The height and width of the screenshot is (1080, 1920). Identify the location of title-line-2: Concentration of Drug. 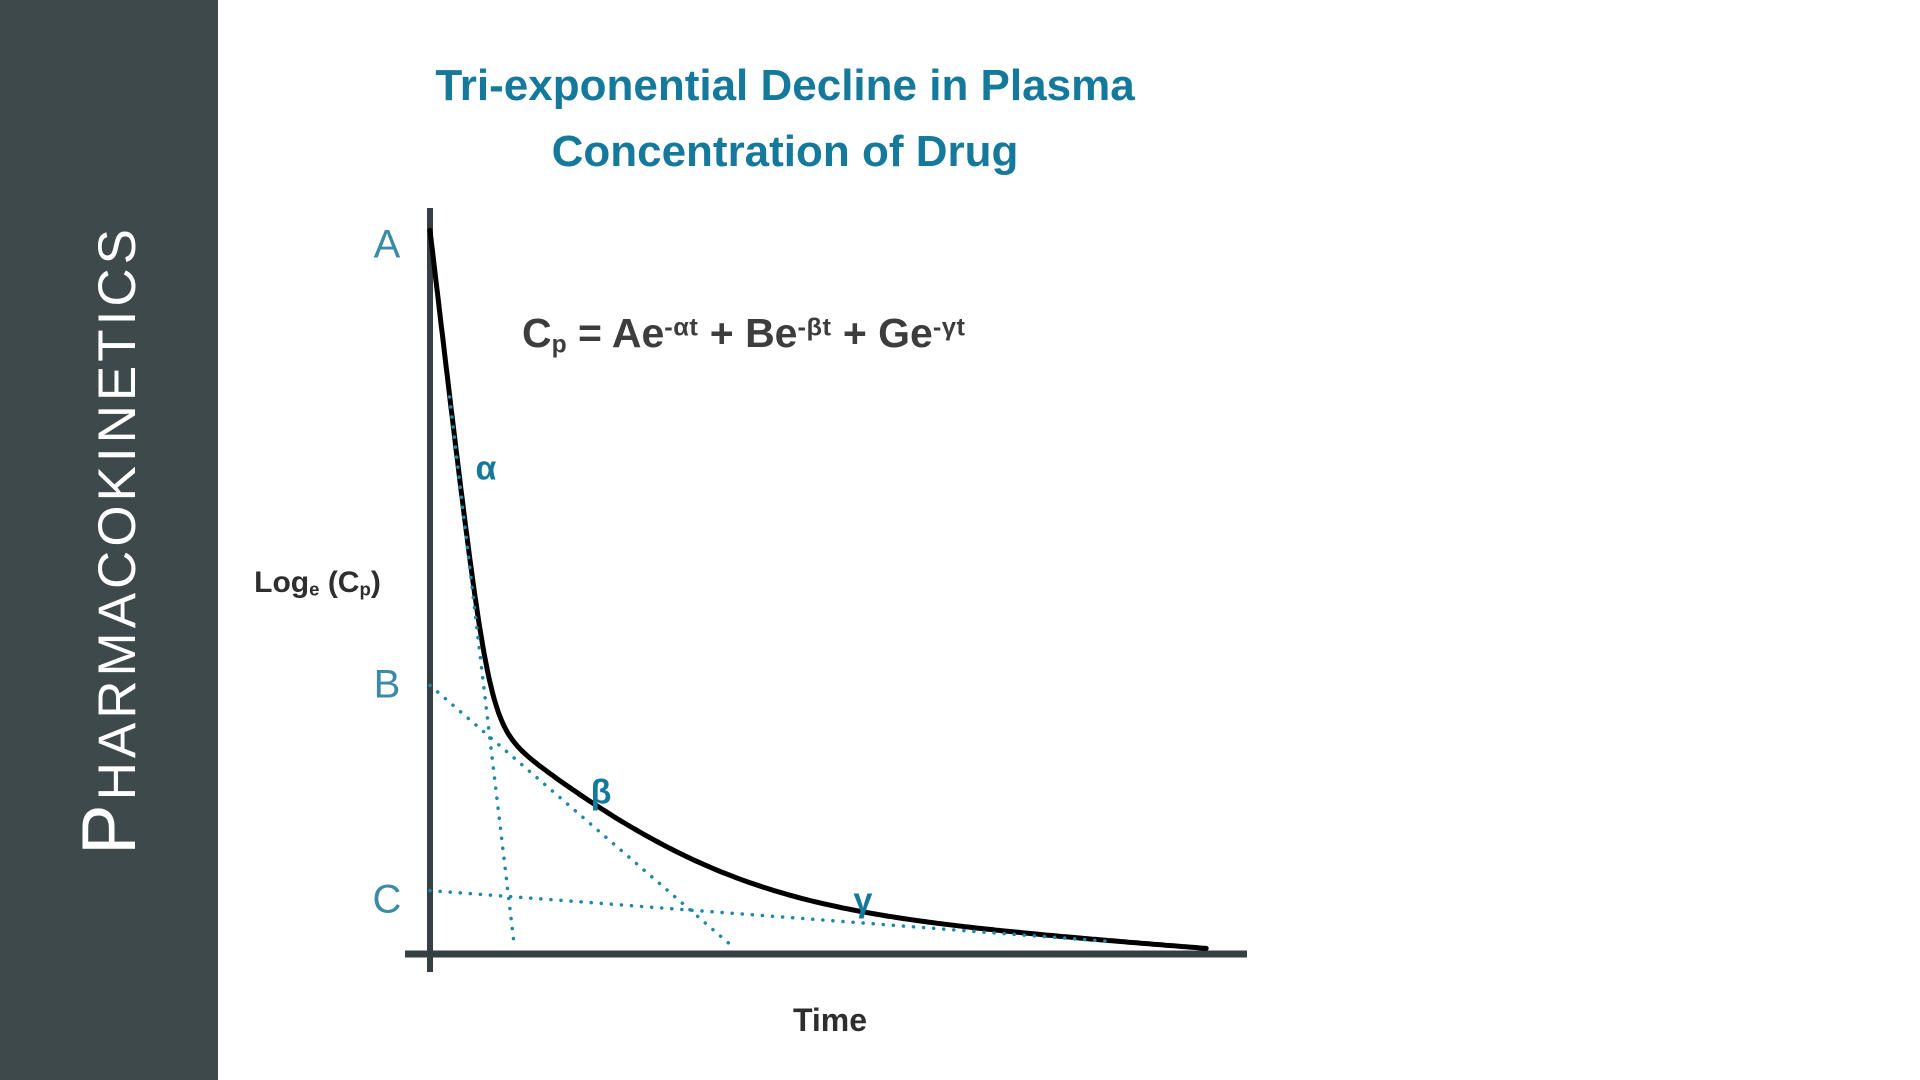
(785, 151).